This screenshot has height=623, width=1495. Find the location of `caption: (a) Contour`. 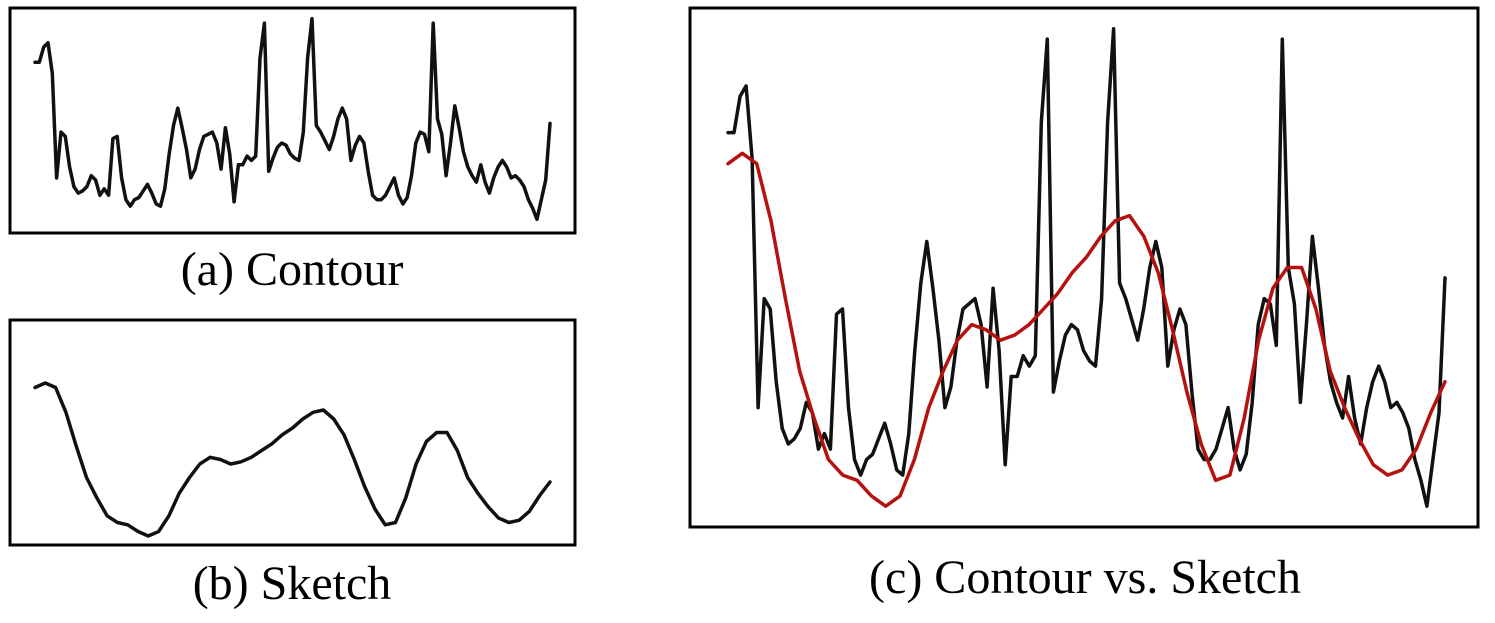

caption: (a) Contour is located at coordinates (292, 269).